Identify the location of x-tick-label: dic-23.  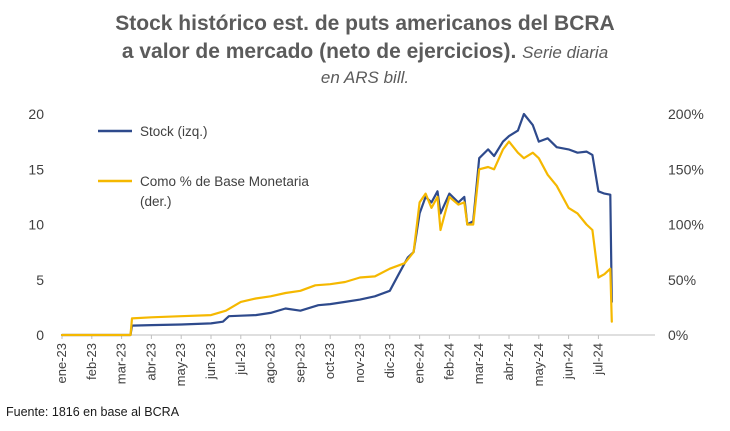
(389, 360).